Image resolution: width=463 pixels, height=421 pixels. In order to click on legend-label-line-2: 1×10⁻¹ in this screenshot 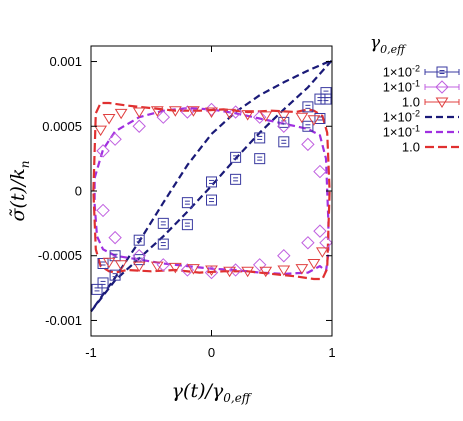, I will do `click(401, 132)`.